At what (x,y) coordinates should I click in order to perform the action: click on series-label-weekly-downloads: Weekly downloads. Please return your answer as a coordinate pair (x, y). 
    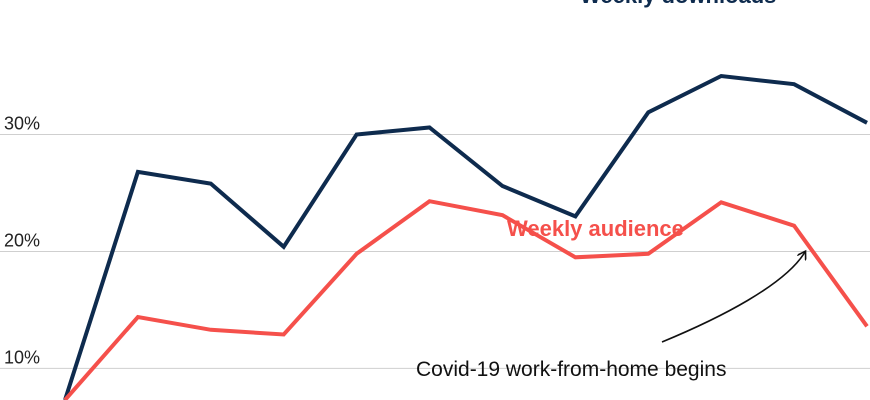
    Looking at the image, I should click on (678, 4).